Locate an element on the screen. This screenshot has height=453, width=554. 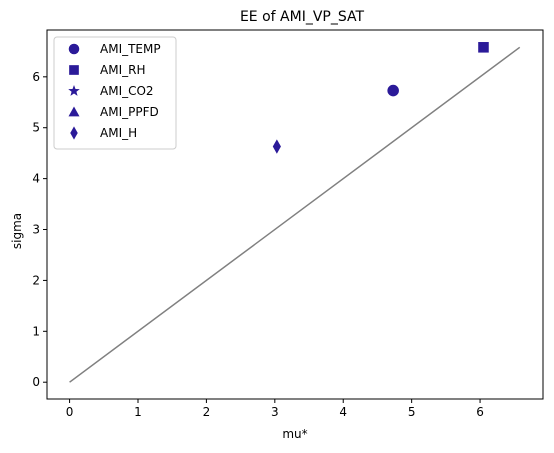
legend-label: AMI_PPFD is located at coordinates (129, 112).